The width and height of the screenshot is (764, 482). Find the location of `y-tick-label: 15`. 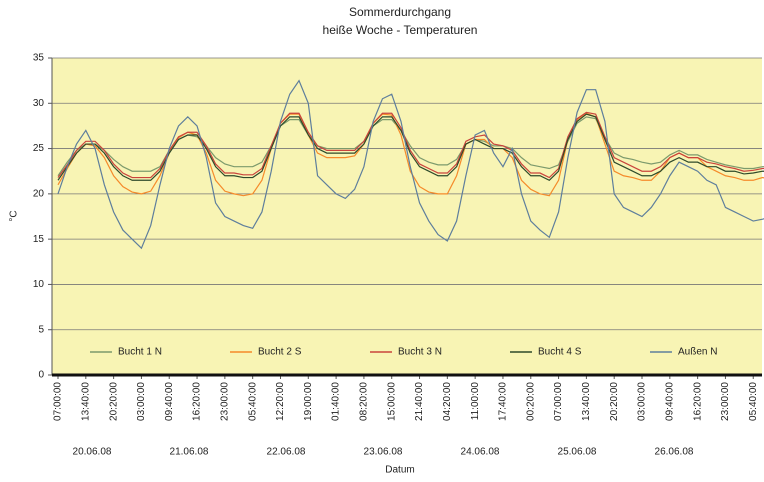

y-tick-label: 15 is located at coordinates (39, 239).